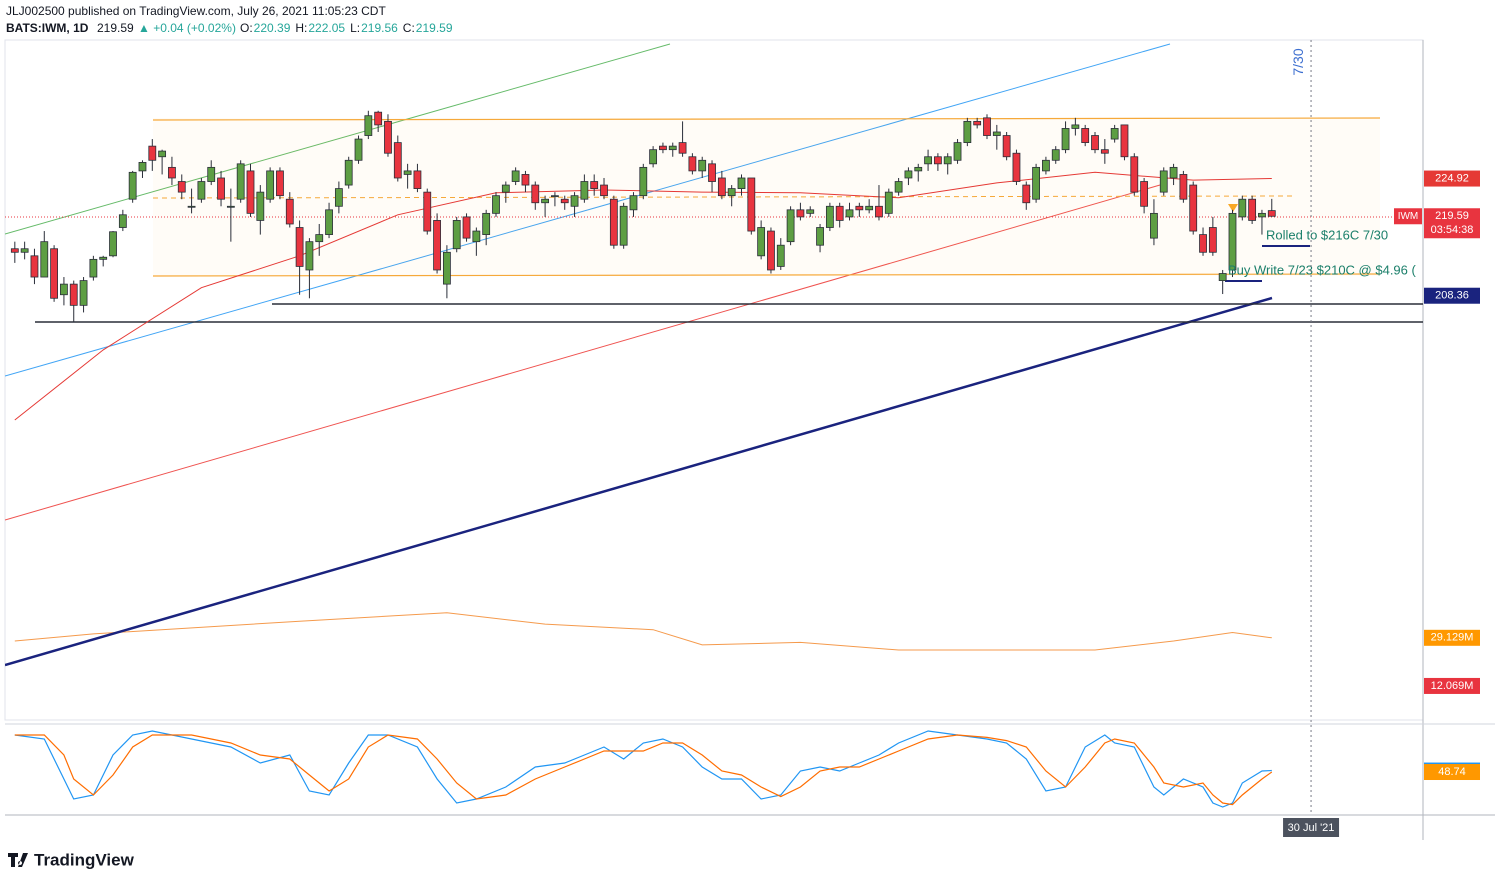 This screenshot has height=879, width=1495. Describe the element at coordinates (338, 139) in the screenshot. I see `trend-line` at that location.